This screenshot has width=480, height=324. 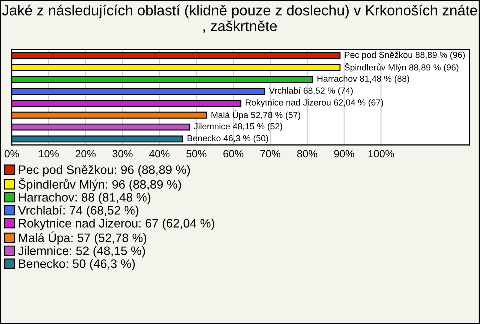 I want to click on x-tick-label: 70%, so click(x=270, y=154).